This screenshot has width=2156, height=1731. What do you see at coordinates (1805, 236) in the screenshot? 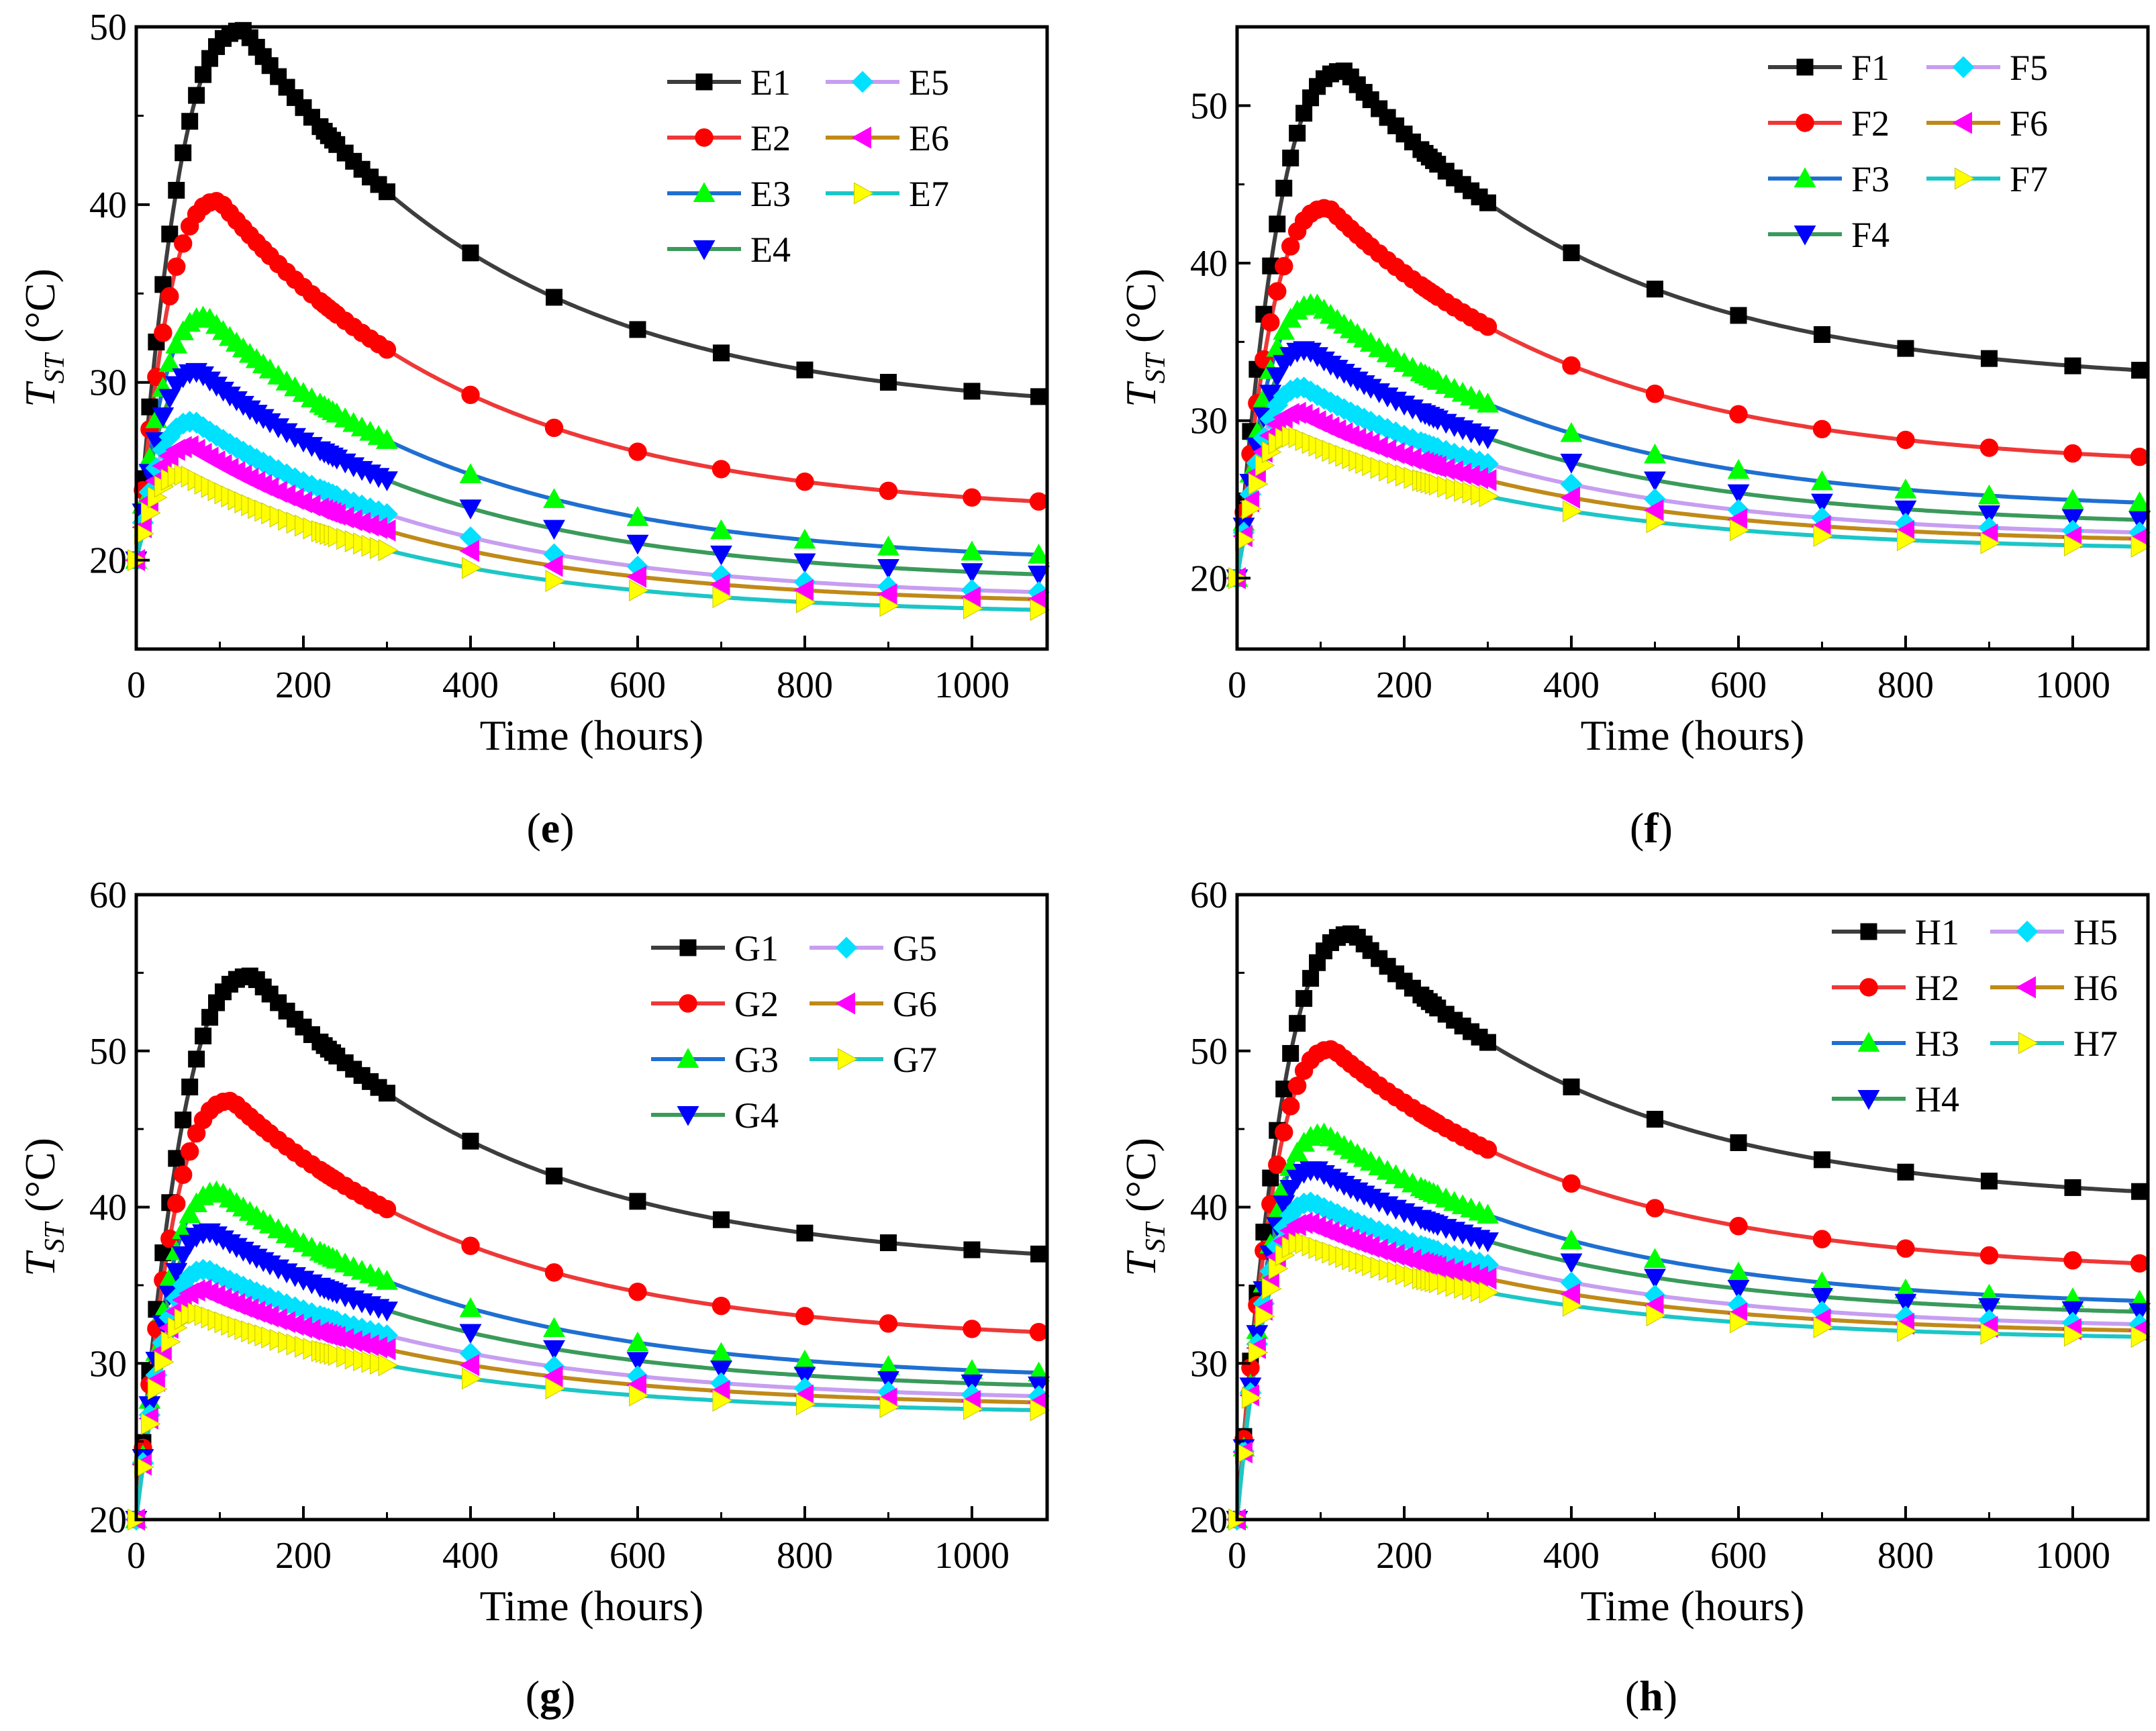
I see `legend-marker-F4` at bounding box center [1805, 236].